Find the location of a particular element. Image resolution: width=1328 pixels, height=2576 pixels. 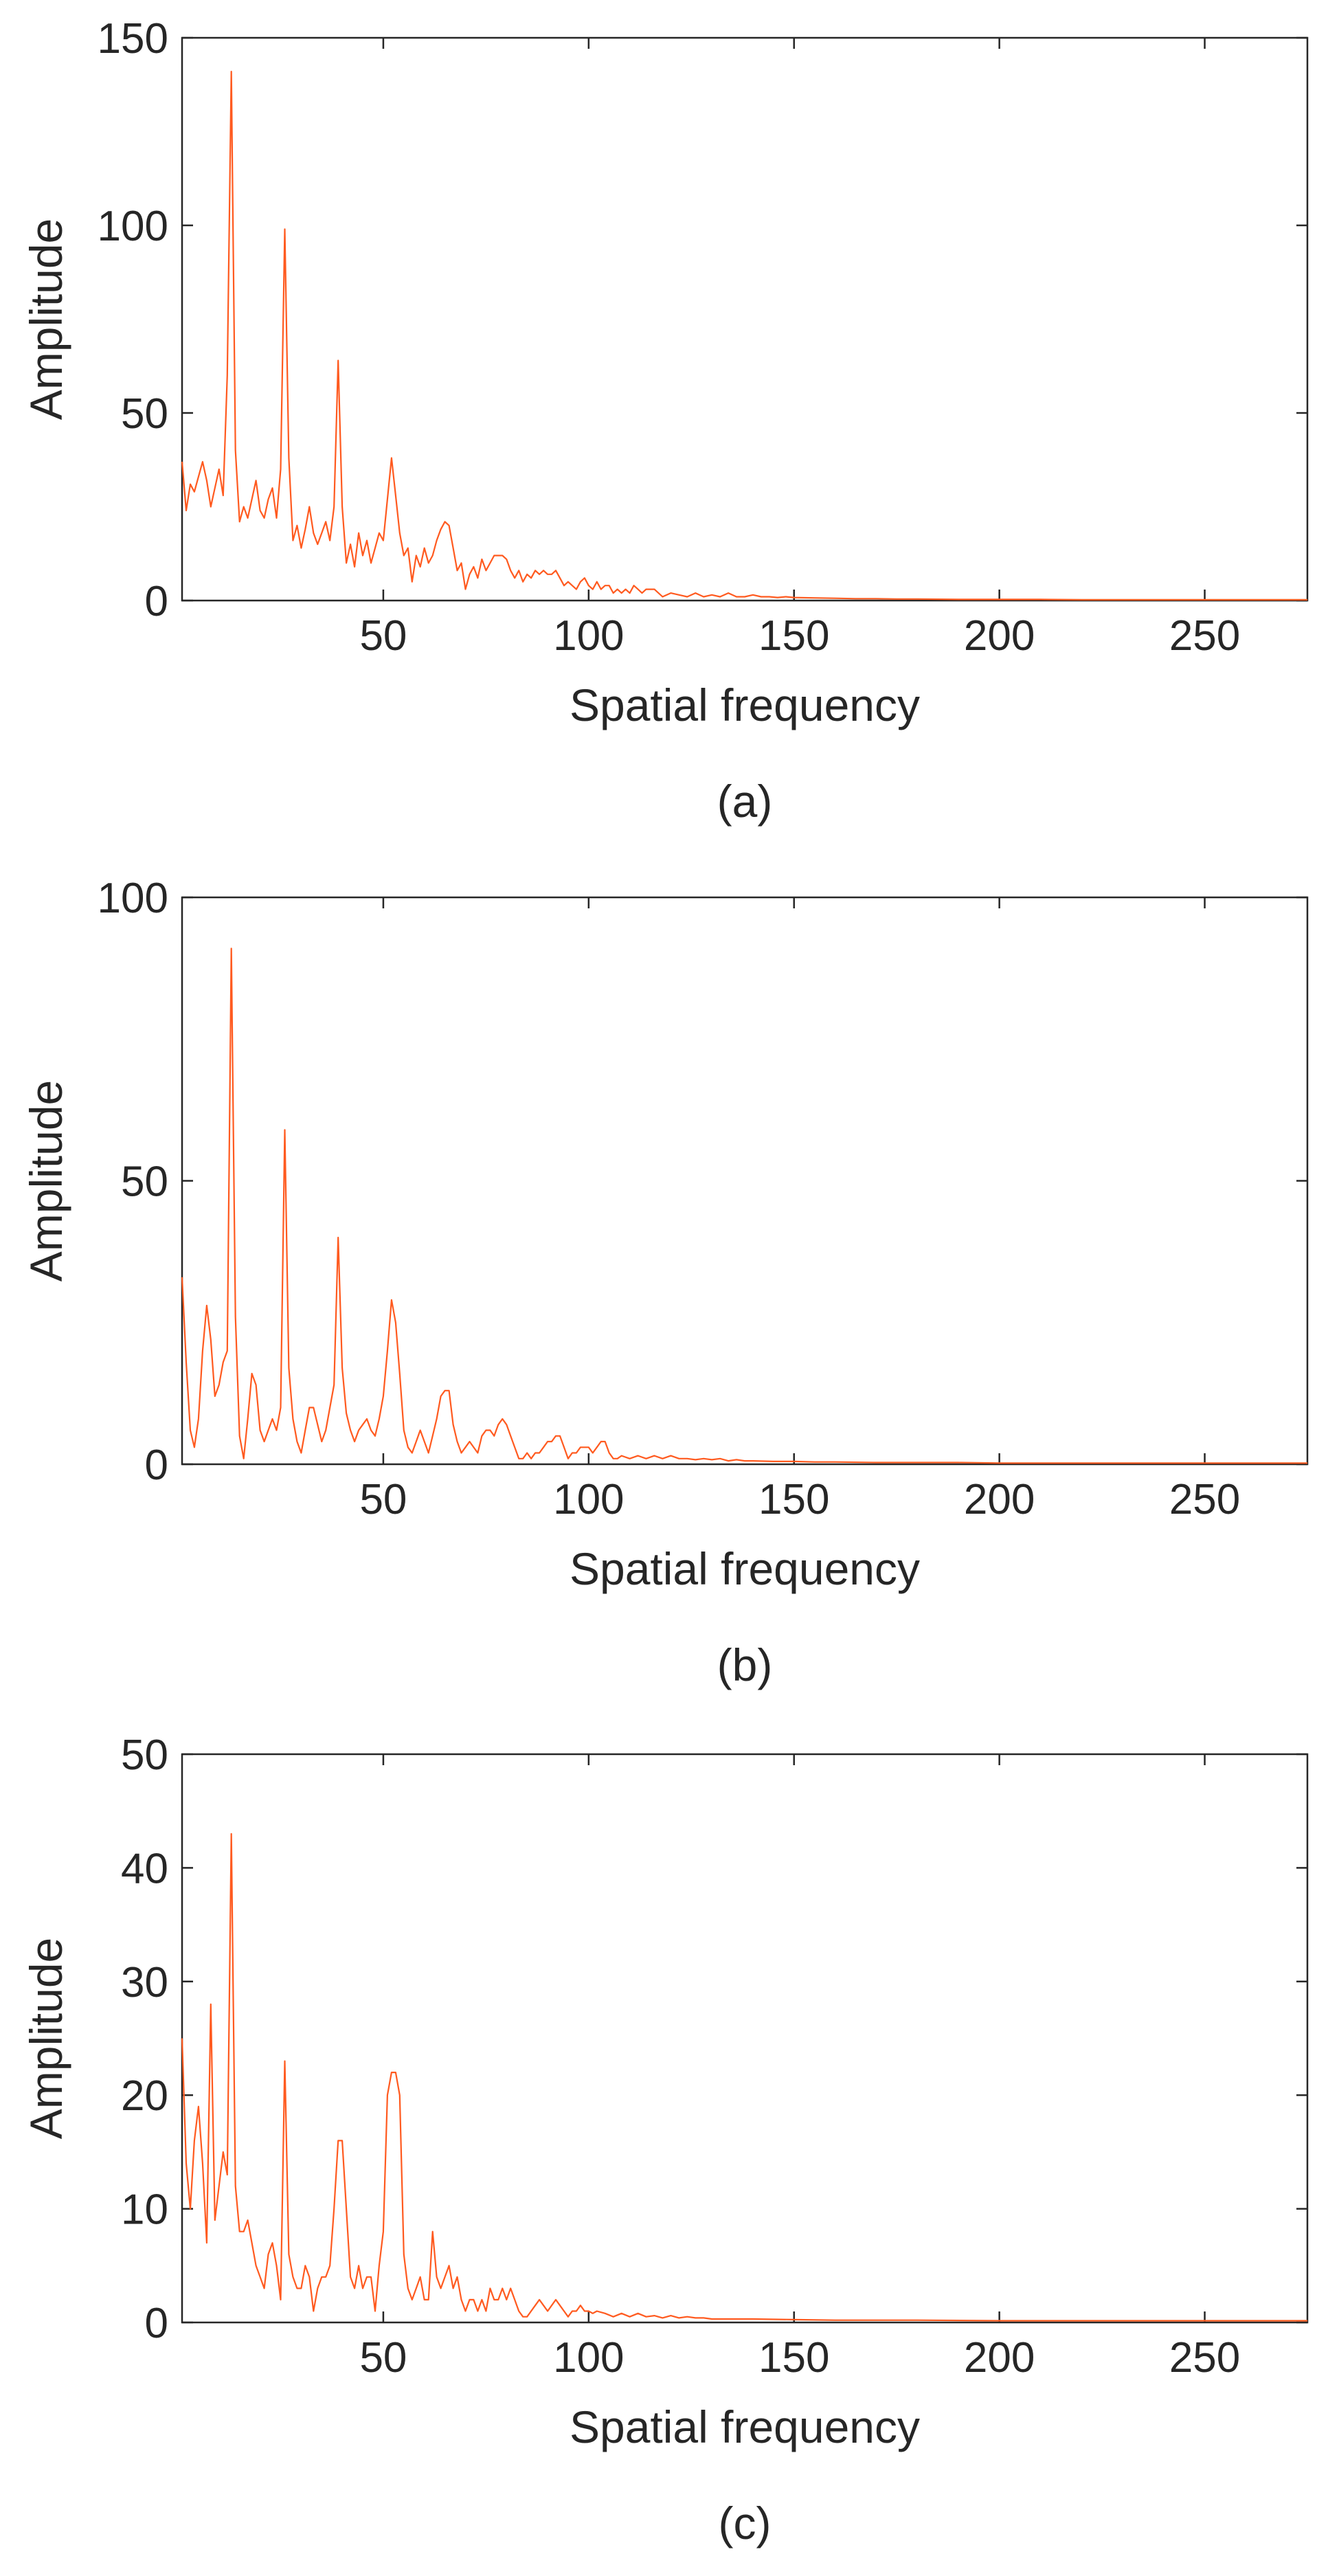

y-tick-label: 30 is located at coordinates (144, 1983).